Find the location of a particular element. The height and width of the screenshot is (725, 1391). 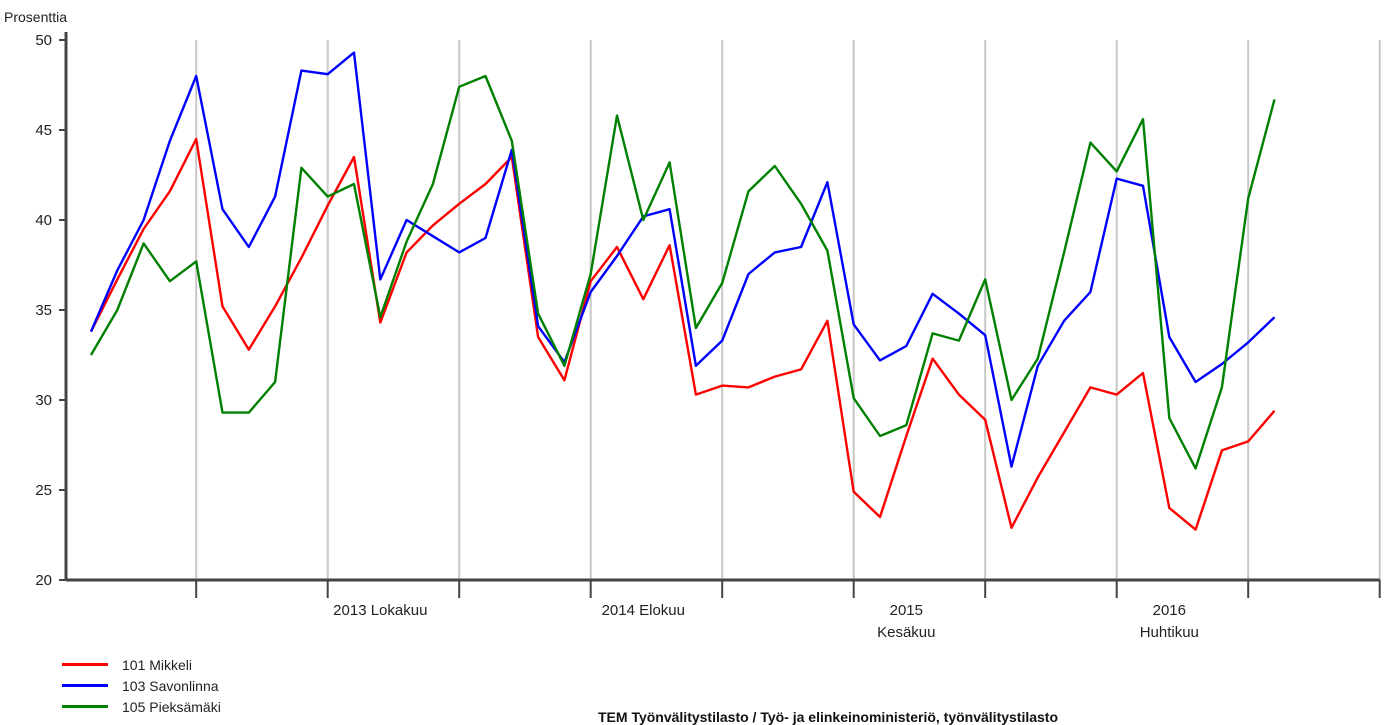

legend-item: 101 Mikkeli is located at coordinates (141, 664).